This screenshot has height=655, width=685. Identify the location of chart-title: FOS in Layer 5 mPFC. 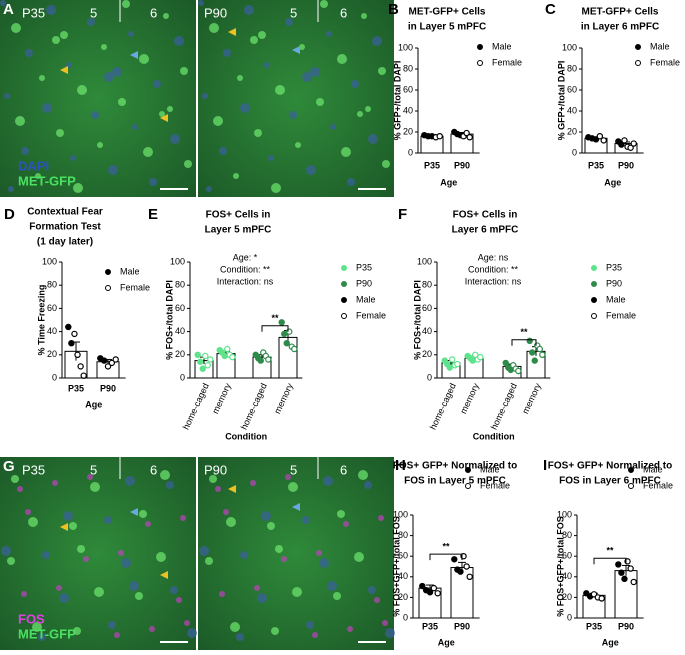
(455, 481).